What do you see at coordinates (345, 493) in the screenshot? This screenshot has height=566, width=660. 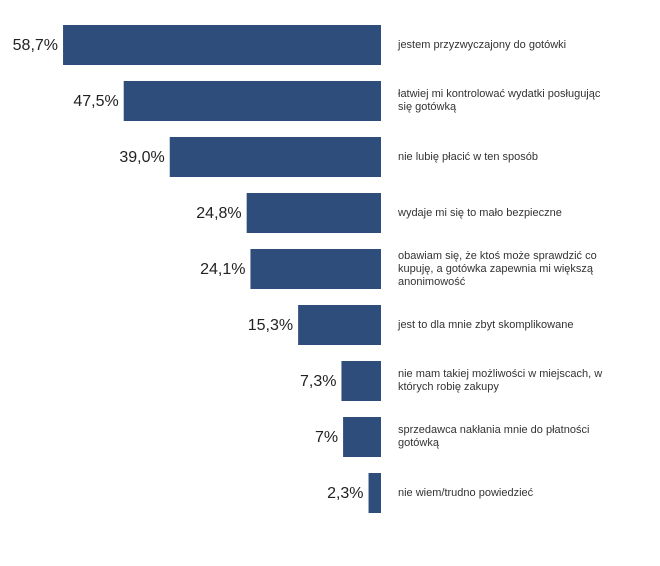 I see `value-label: 2,3%` at bounding box center [345, 493].